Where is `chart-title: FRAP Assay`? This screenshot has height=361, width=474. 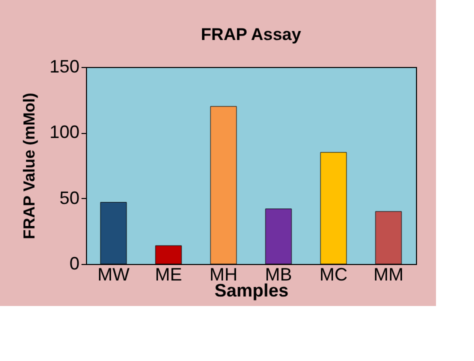 chart-title: FRAP Assay is located at coordinates (251, 34).